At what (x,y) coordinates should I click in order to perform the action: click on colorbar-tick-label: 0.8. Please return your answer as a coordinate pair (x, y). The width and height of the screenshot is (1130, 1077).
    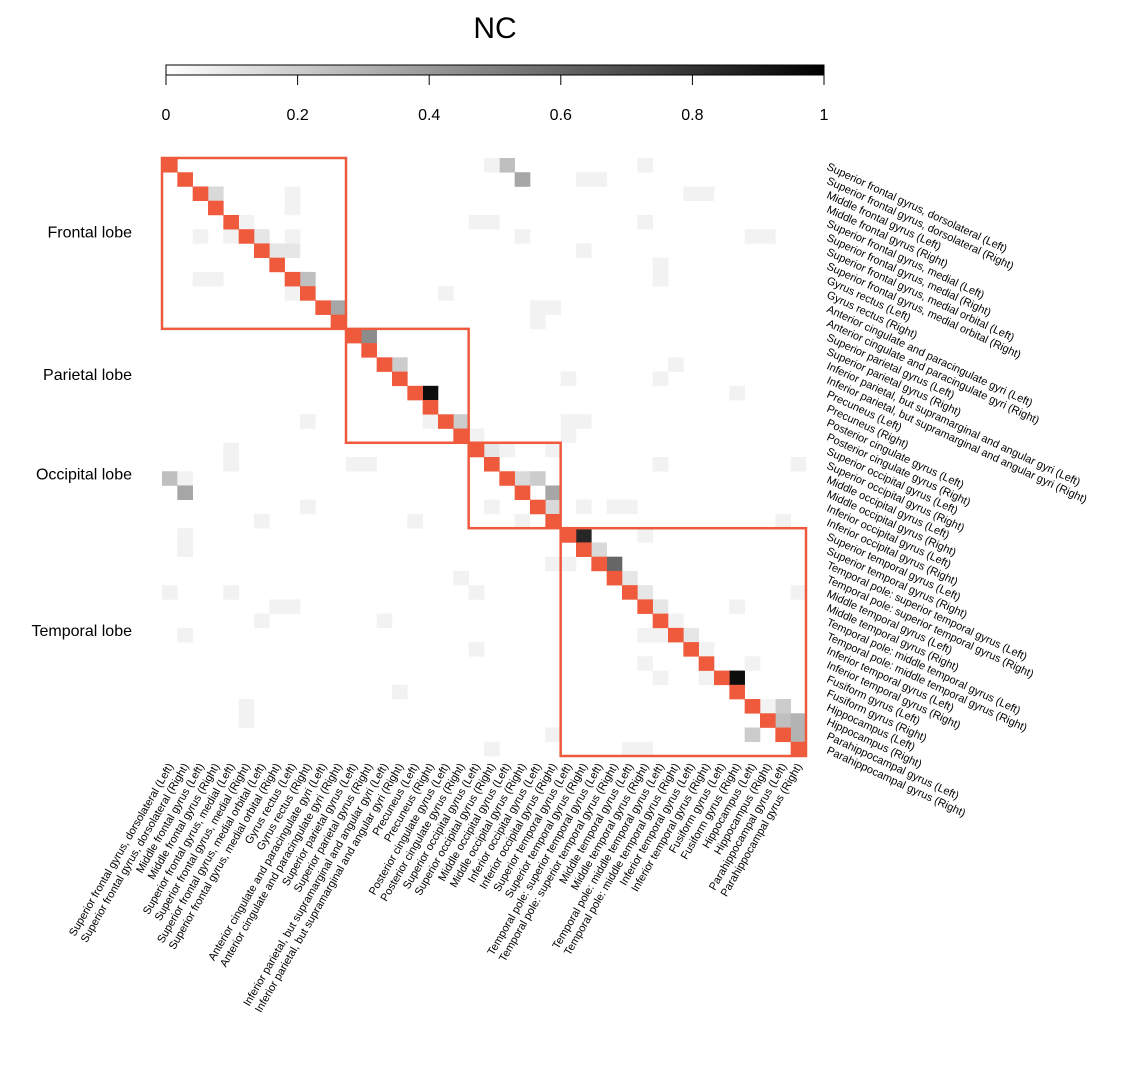
    Looking at the image, I should click on (692, 115).